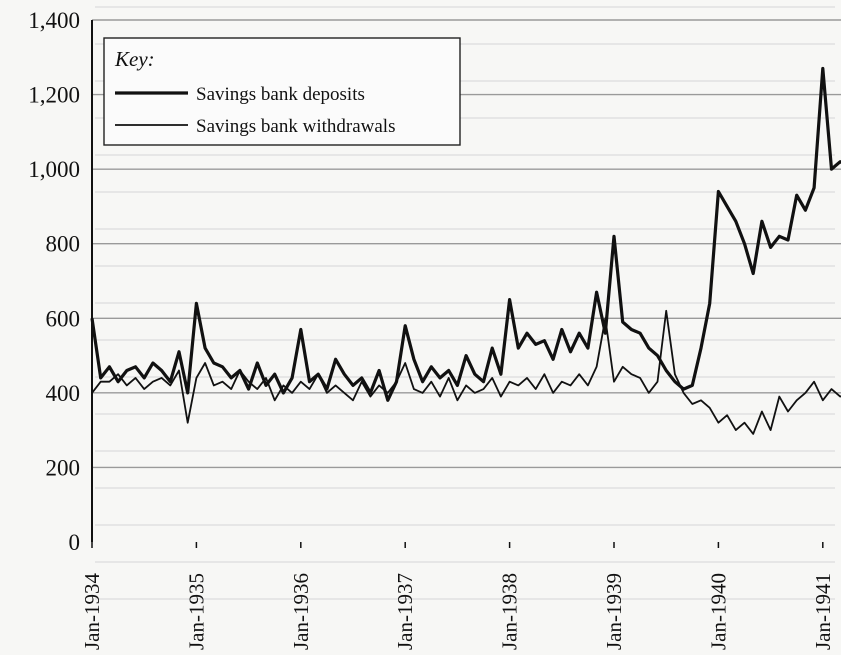 This screenshot has width=841, height=655. What do you see at coordinates (405, 611) in the screenshot?
I see `x-tick-label: Jan-1937` at bounding box center [405, 611].